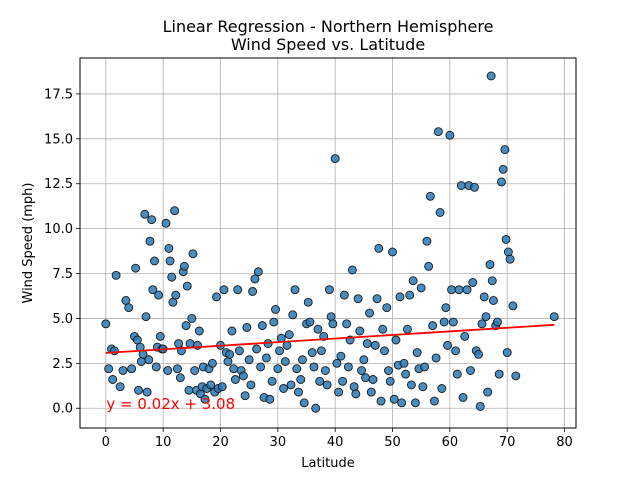 The image size is (640, 480). Describe the element at coordinates (507, 442) in the screenshot. I see `x-tick-label: 70` at that location.